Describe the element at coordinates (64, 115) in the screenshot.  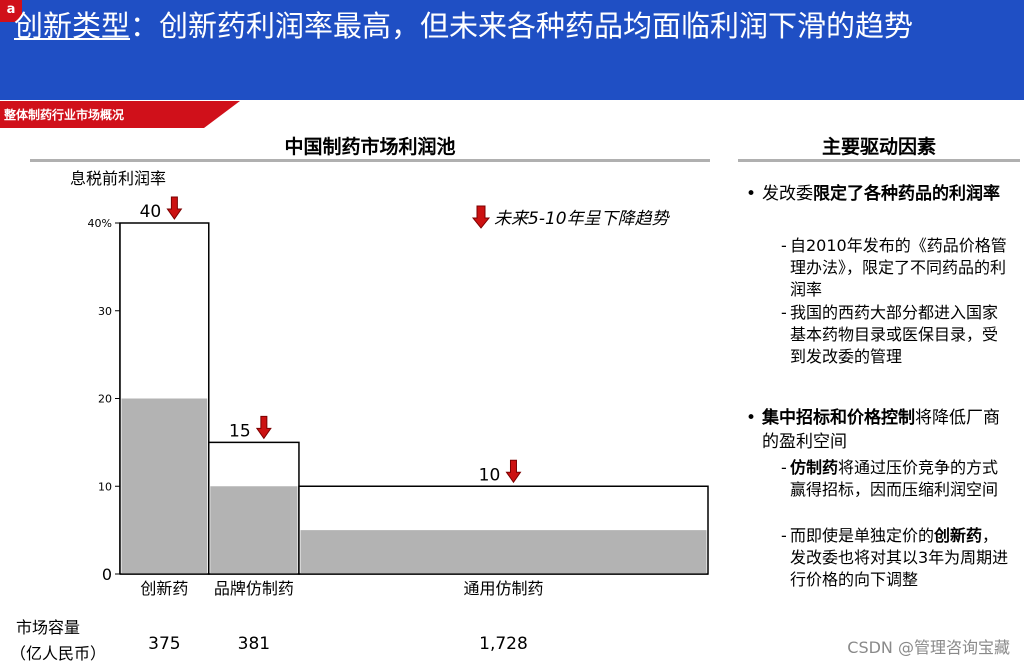
I see `section-tag-label: 整体制药行业市场概况` at that location.